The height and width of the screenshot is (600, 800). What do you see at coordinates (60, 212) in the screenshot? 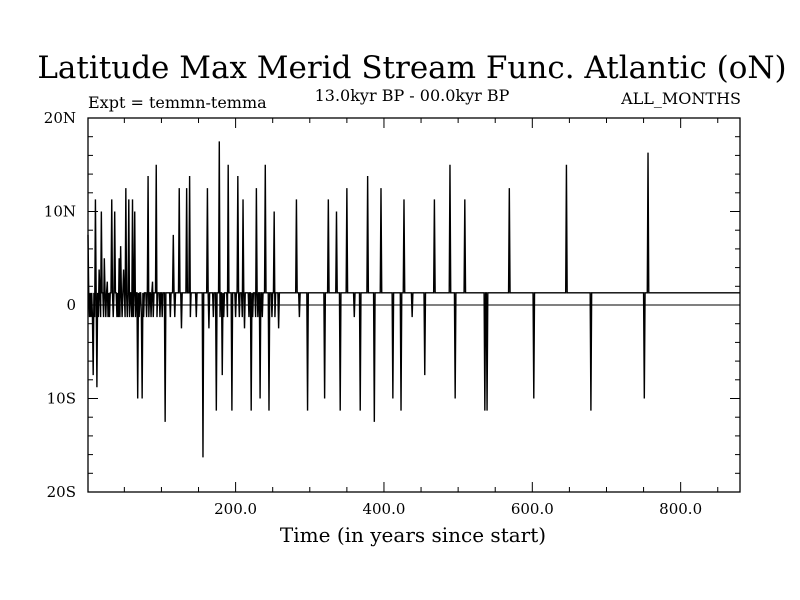
I see `y-tick-label: 10N` at bounding box center [60, 212].